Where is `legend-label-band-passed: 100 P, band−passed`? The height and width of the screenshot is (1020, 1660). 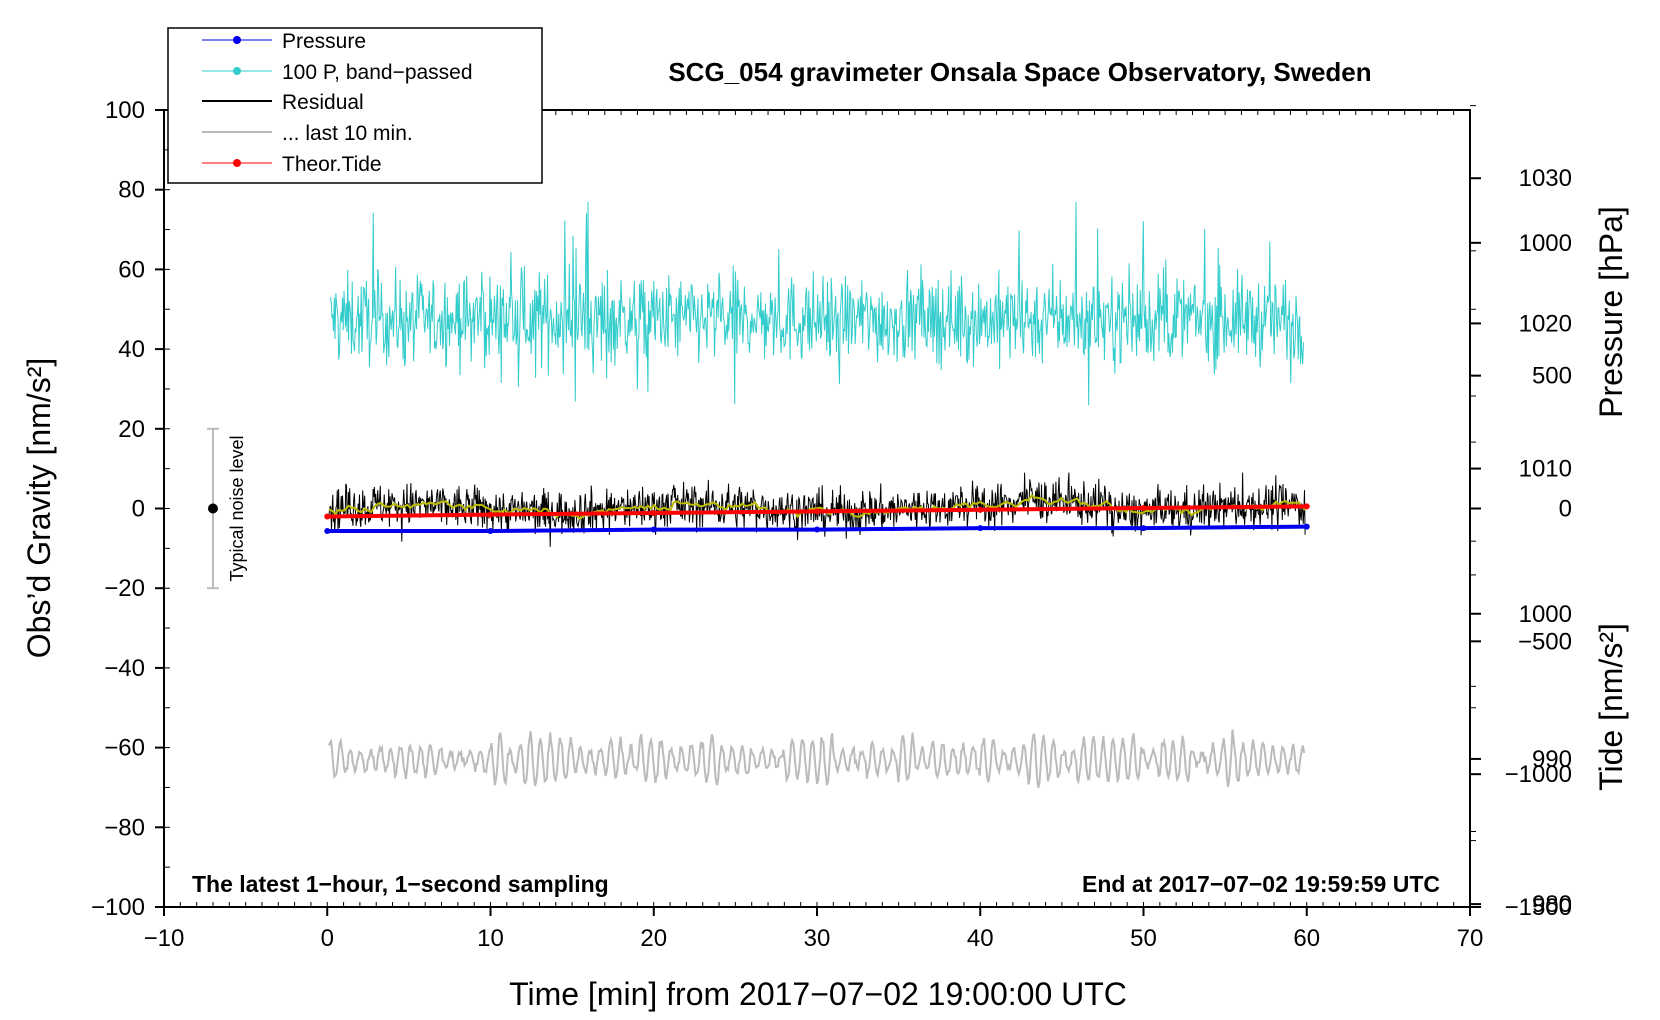 legend-label-band-passed: 100 P, band−passed is located at coordinates (377, 72).